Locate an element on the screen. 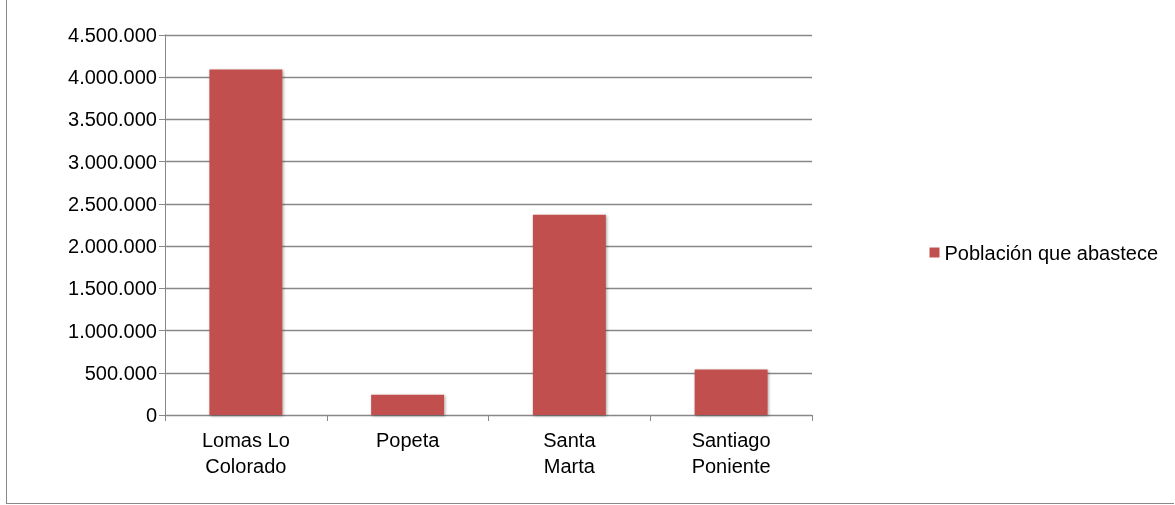 This screenshot has width=1175, height=505. y-tick-label: 3.000.000 is located at coordinates (112, 161).